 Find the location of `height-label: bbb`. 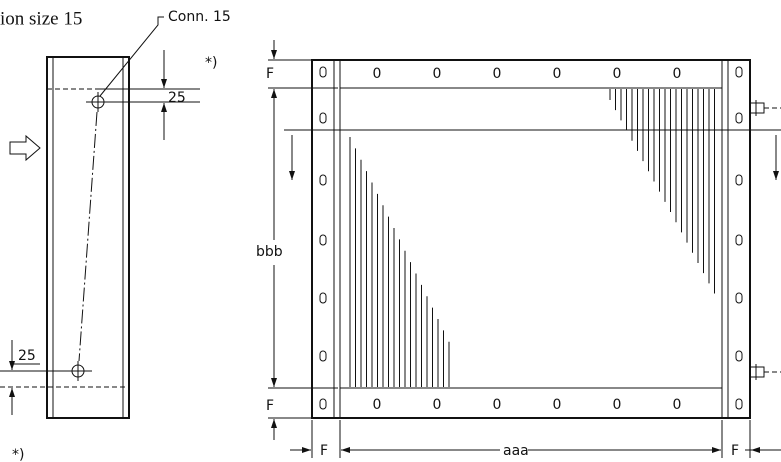

height-label: bbb is located at coordinates (269, 252).